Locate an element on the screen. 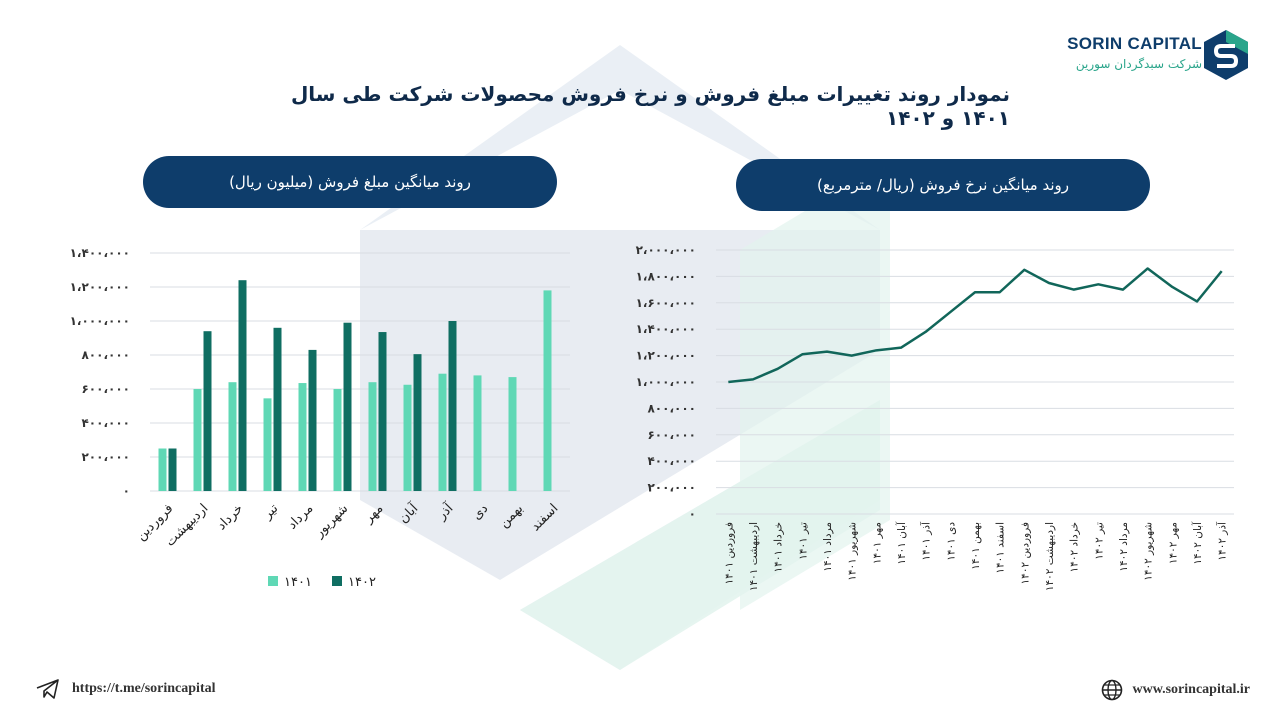 This screenshot has height=720, width=1280. telegram-link: https://t.me/sorincapital is located at coordinates (144, 688).